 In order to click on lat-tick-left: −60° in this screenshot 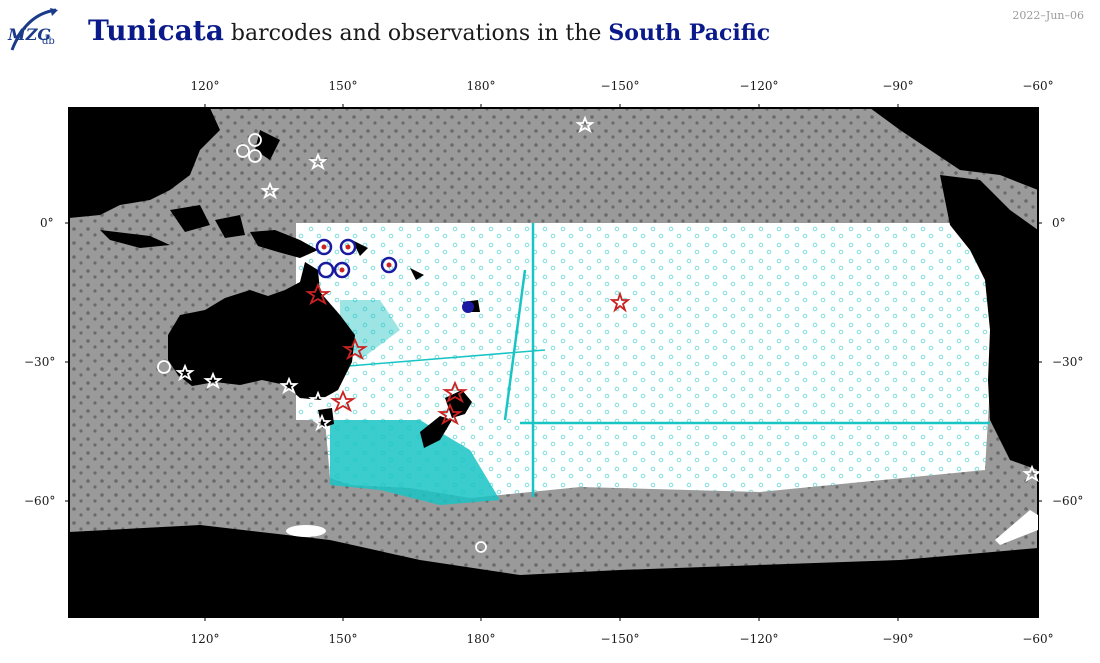, I will do `click(39, 501)`.